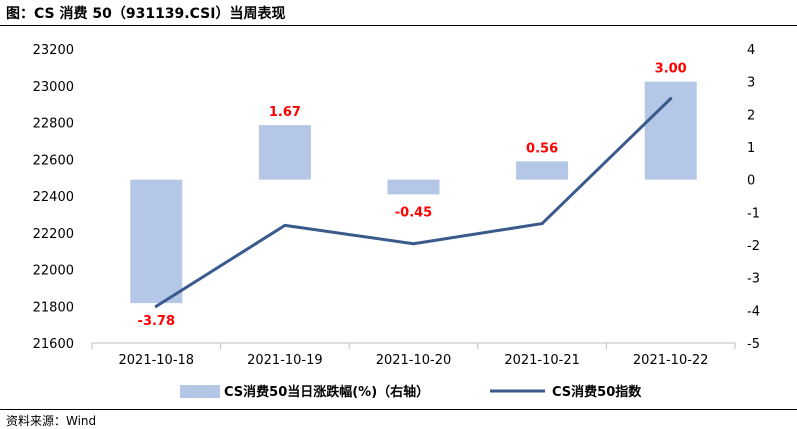 The height and width of the screenshot is (429, 797). What do you see at coordinates (398, 25) in the screenshot?
I see `title-divider` at bounding box center [398, 25].